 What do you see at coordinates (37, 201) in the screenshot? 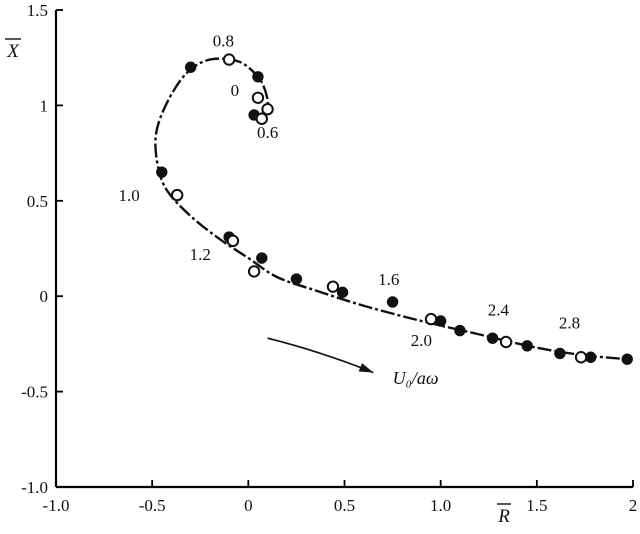
I see `y-tick-label: 0.5` at bounding box center [37, 201].